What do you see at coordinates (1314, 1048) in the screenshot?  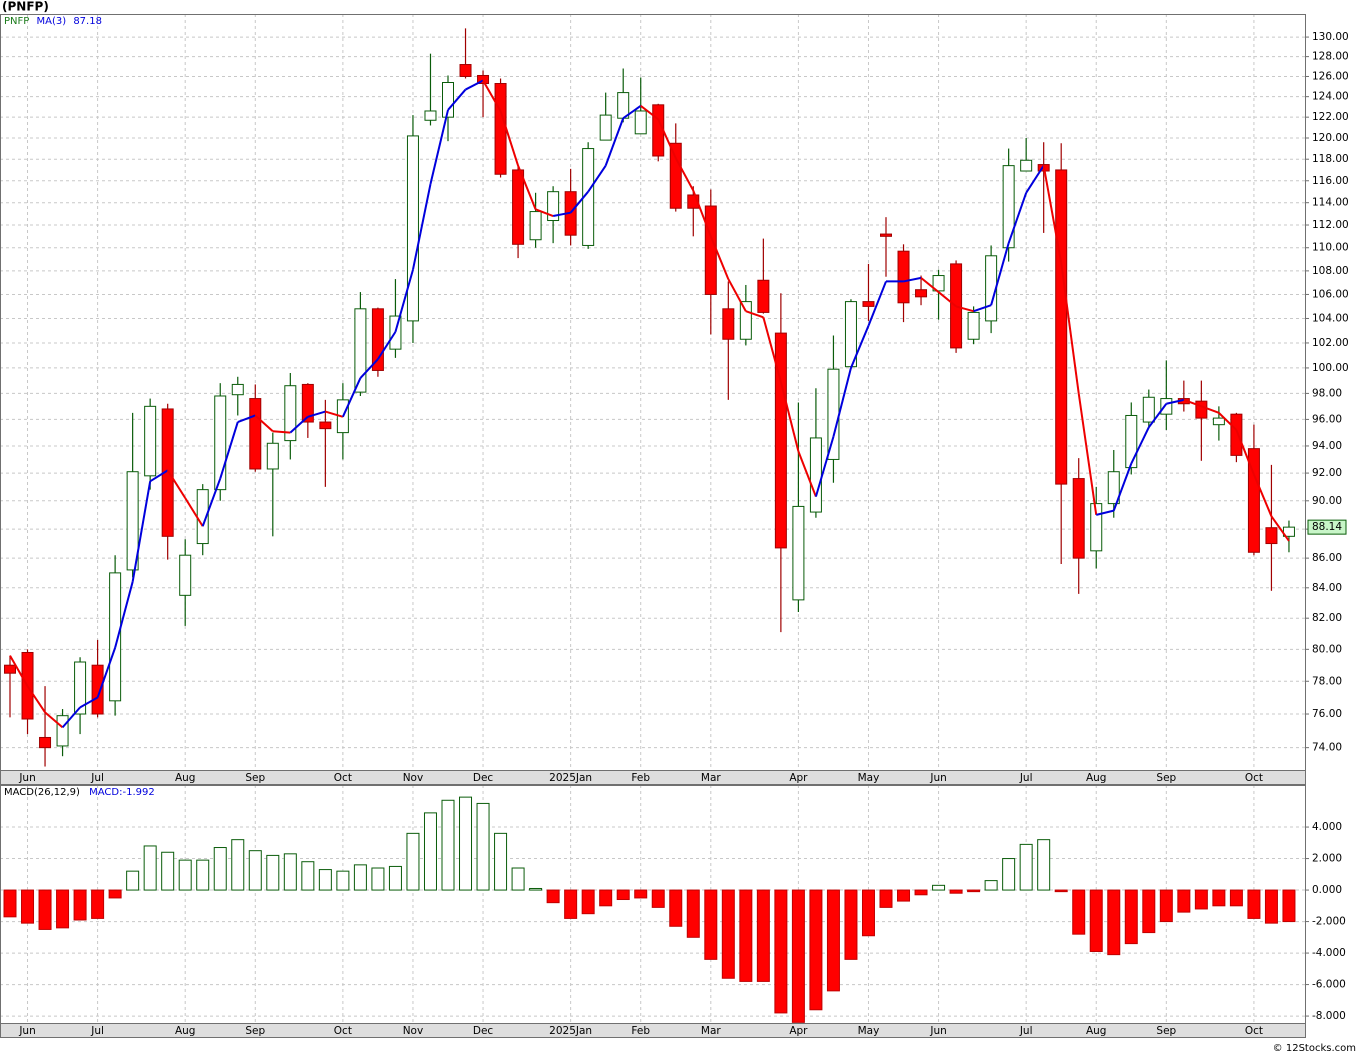 I see `footer: © 12Stocks.com` at bounding box center [1314, 1048].